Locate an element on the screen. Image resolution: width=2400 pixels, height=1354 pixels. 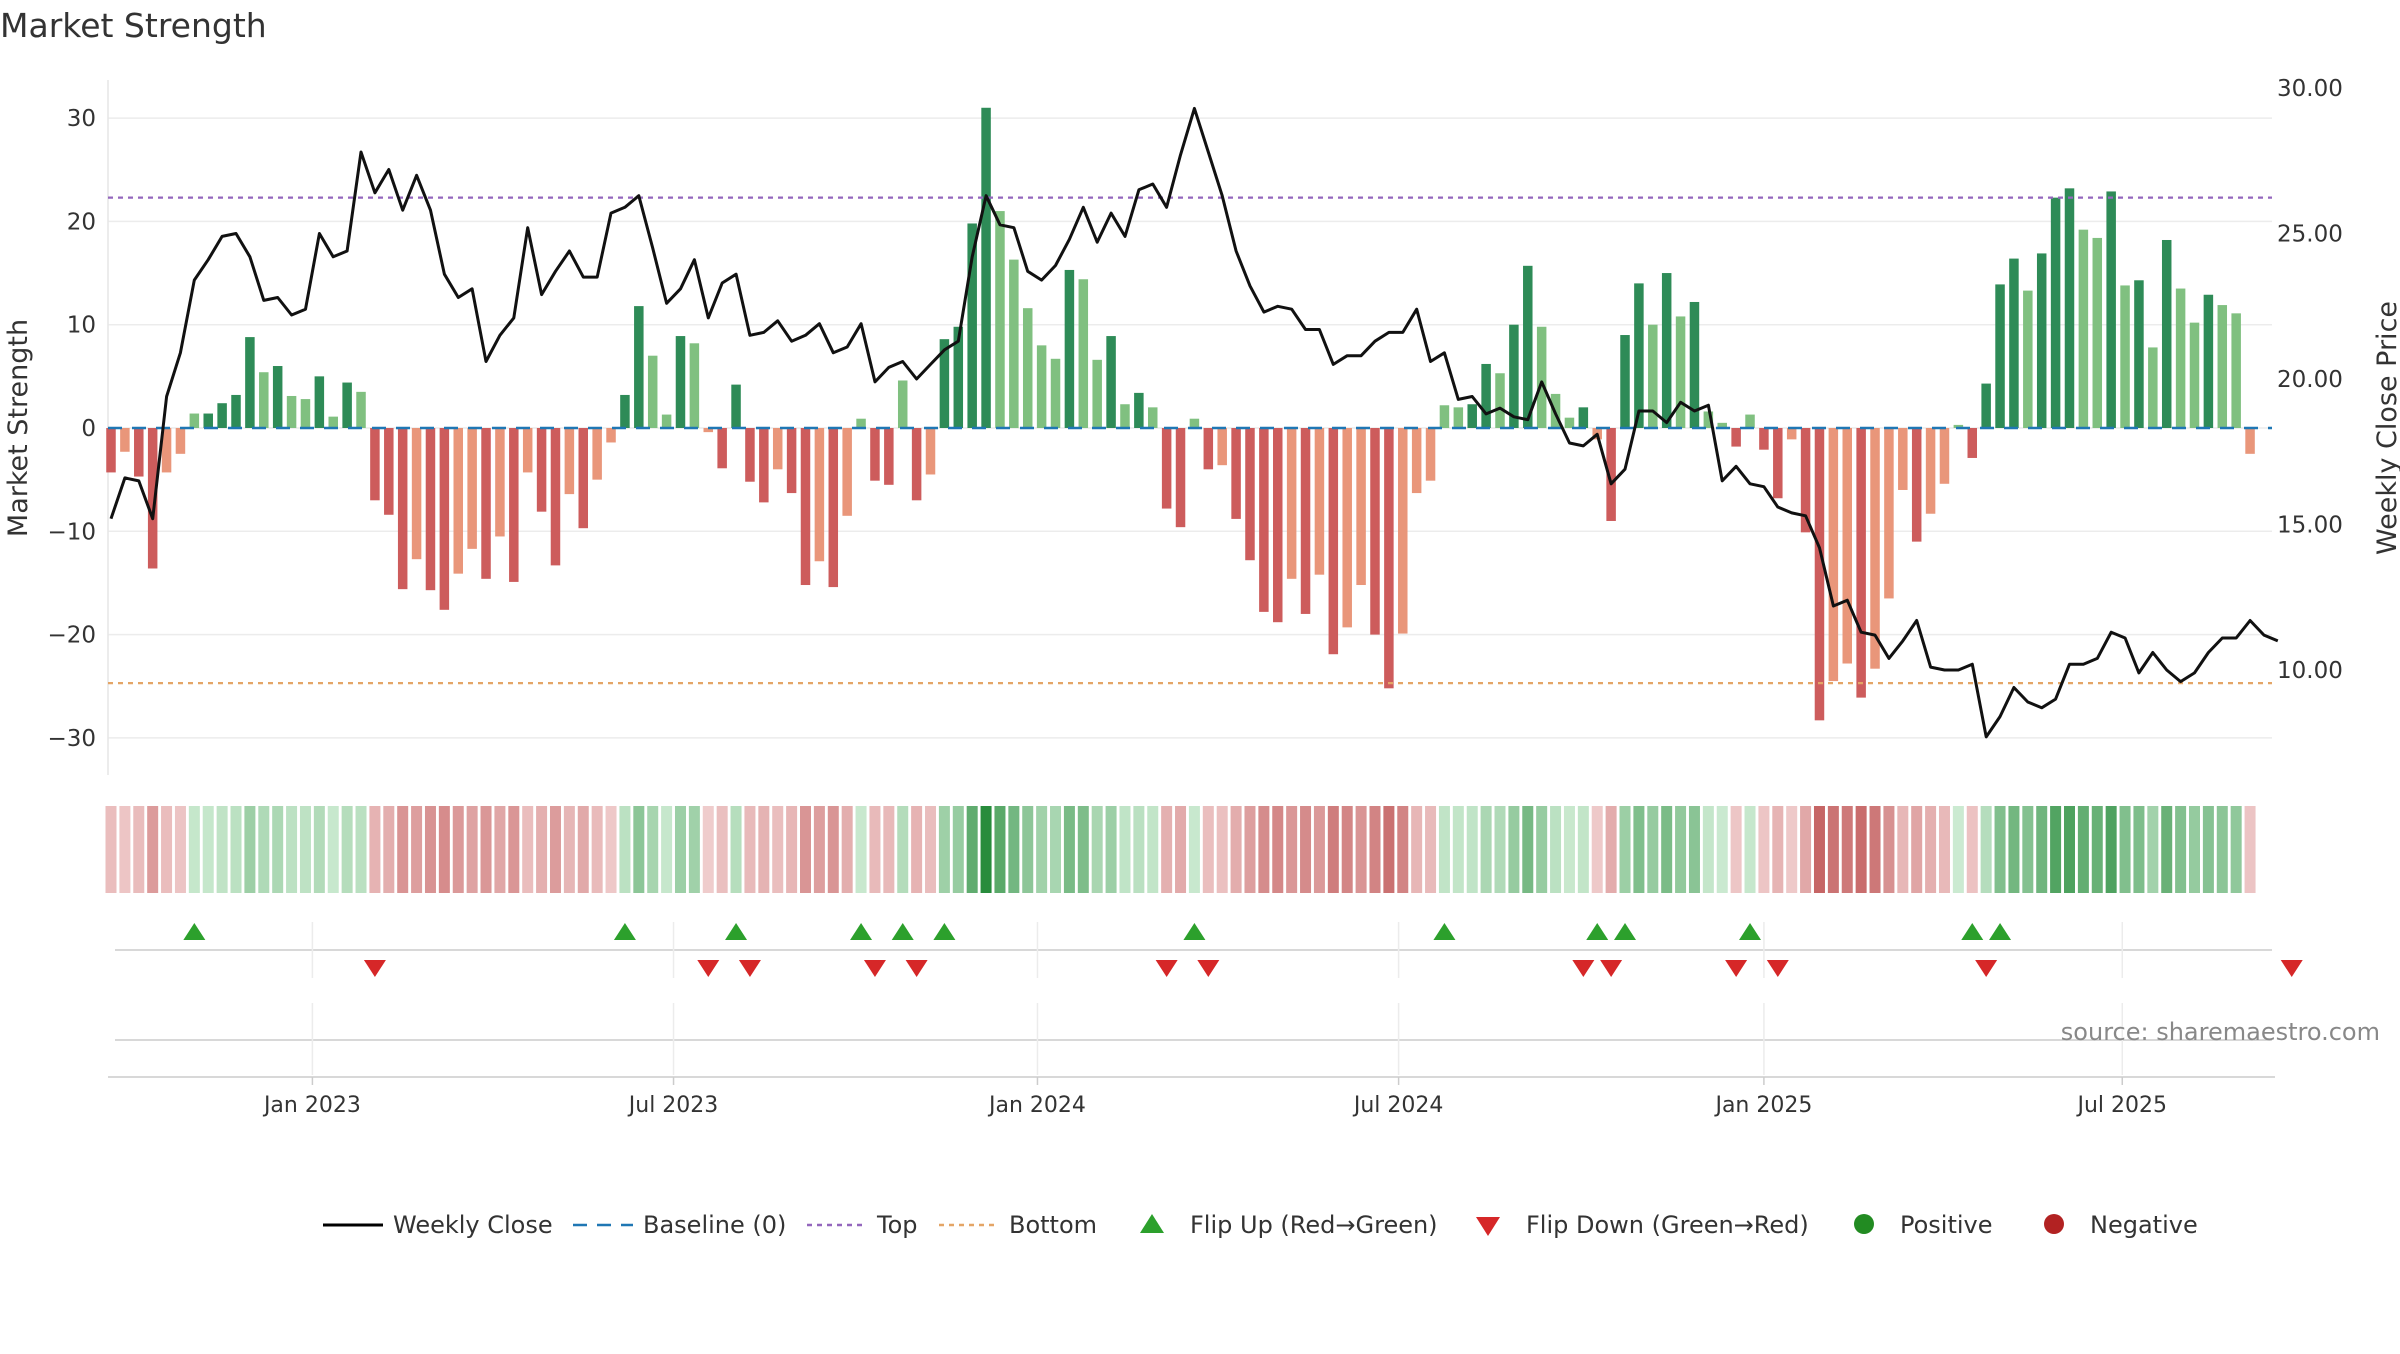
y2-tick-label: 15.00 is located at coordinates (2310, 526).